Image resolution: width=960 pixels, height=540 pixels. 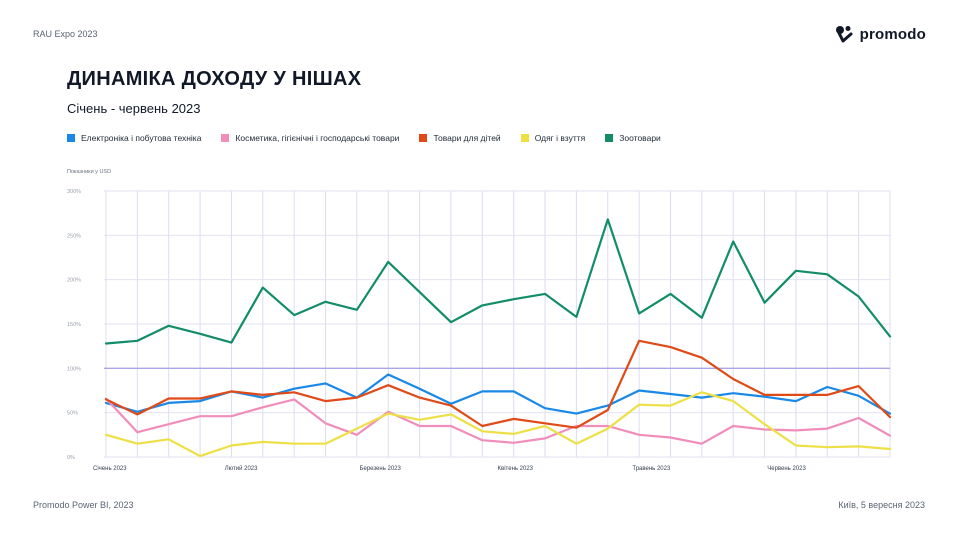 What do you see at coordinates (74, 281) in the screenshot?
I see `y-tick-label: 200%` at bounding box center [74, 281].